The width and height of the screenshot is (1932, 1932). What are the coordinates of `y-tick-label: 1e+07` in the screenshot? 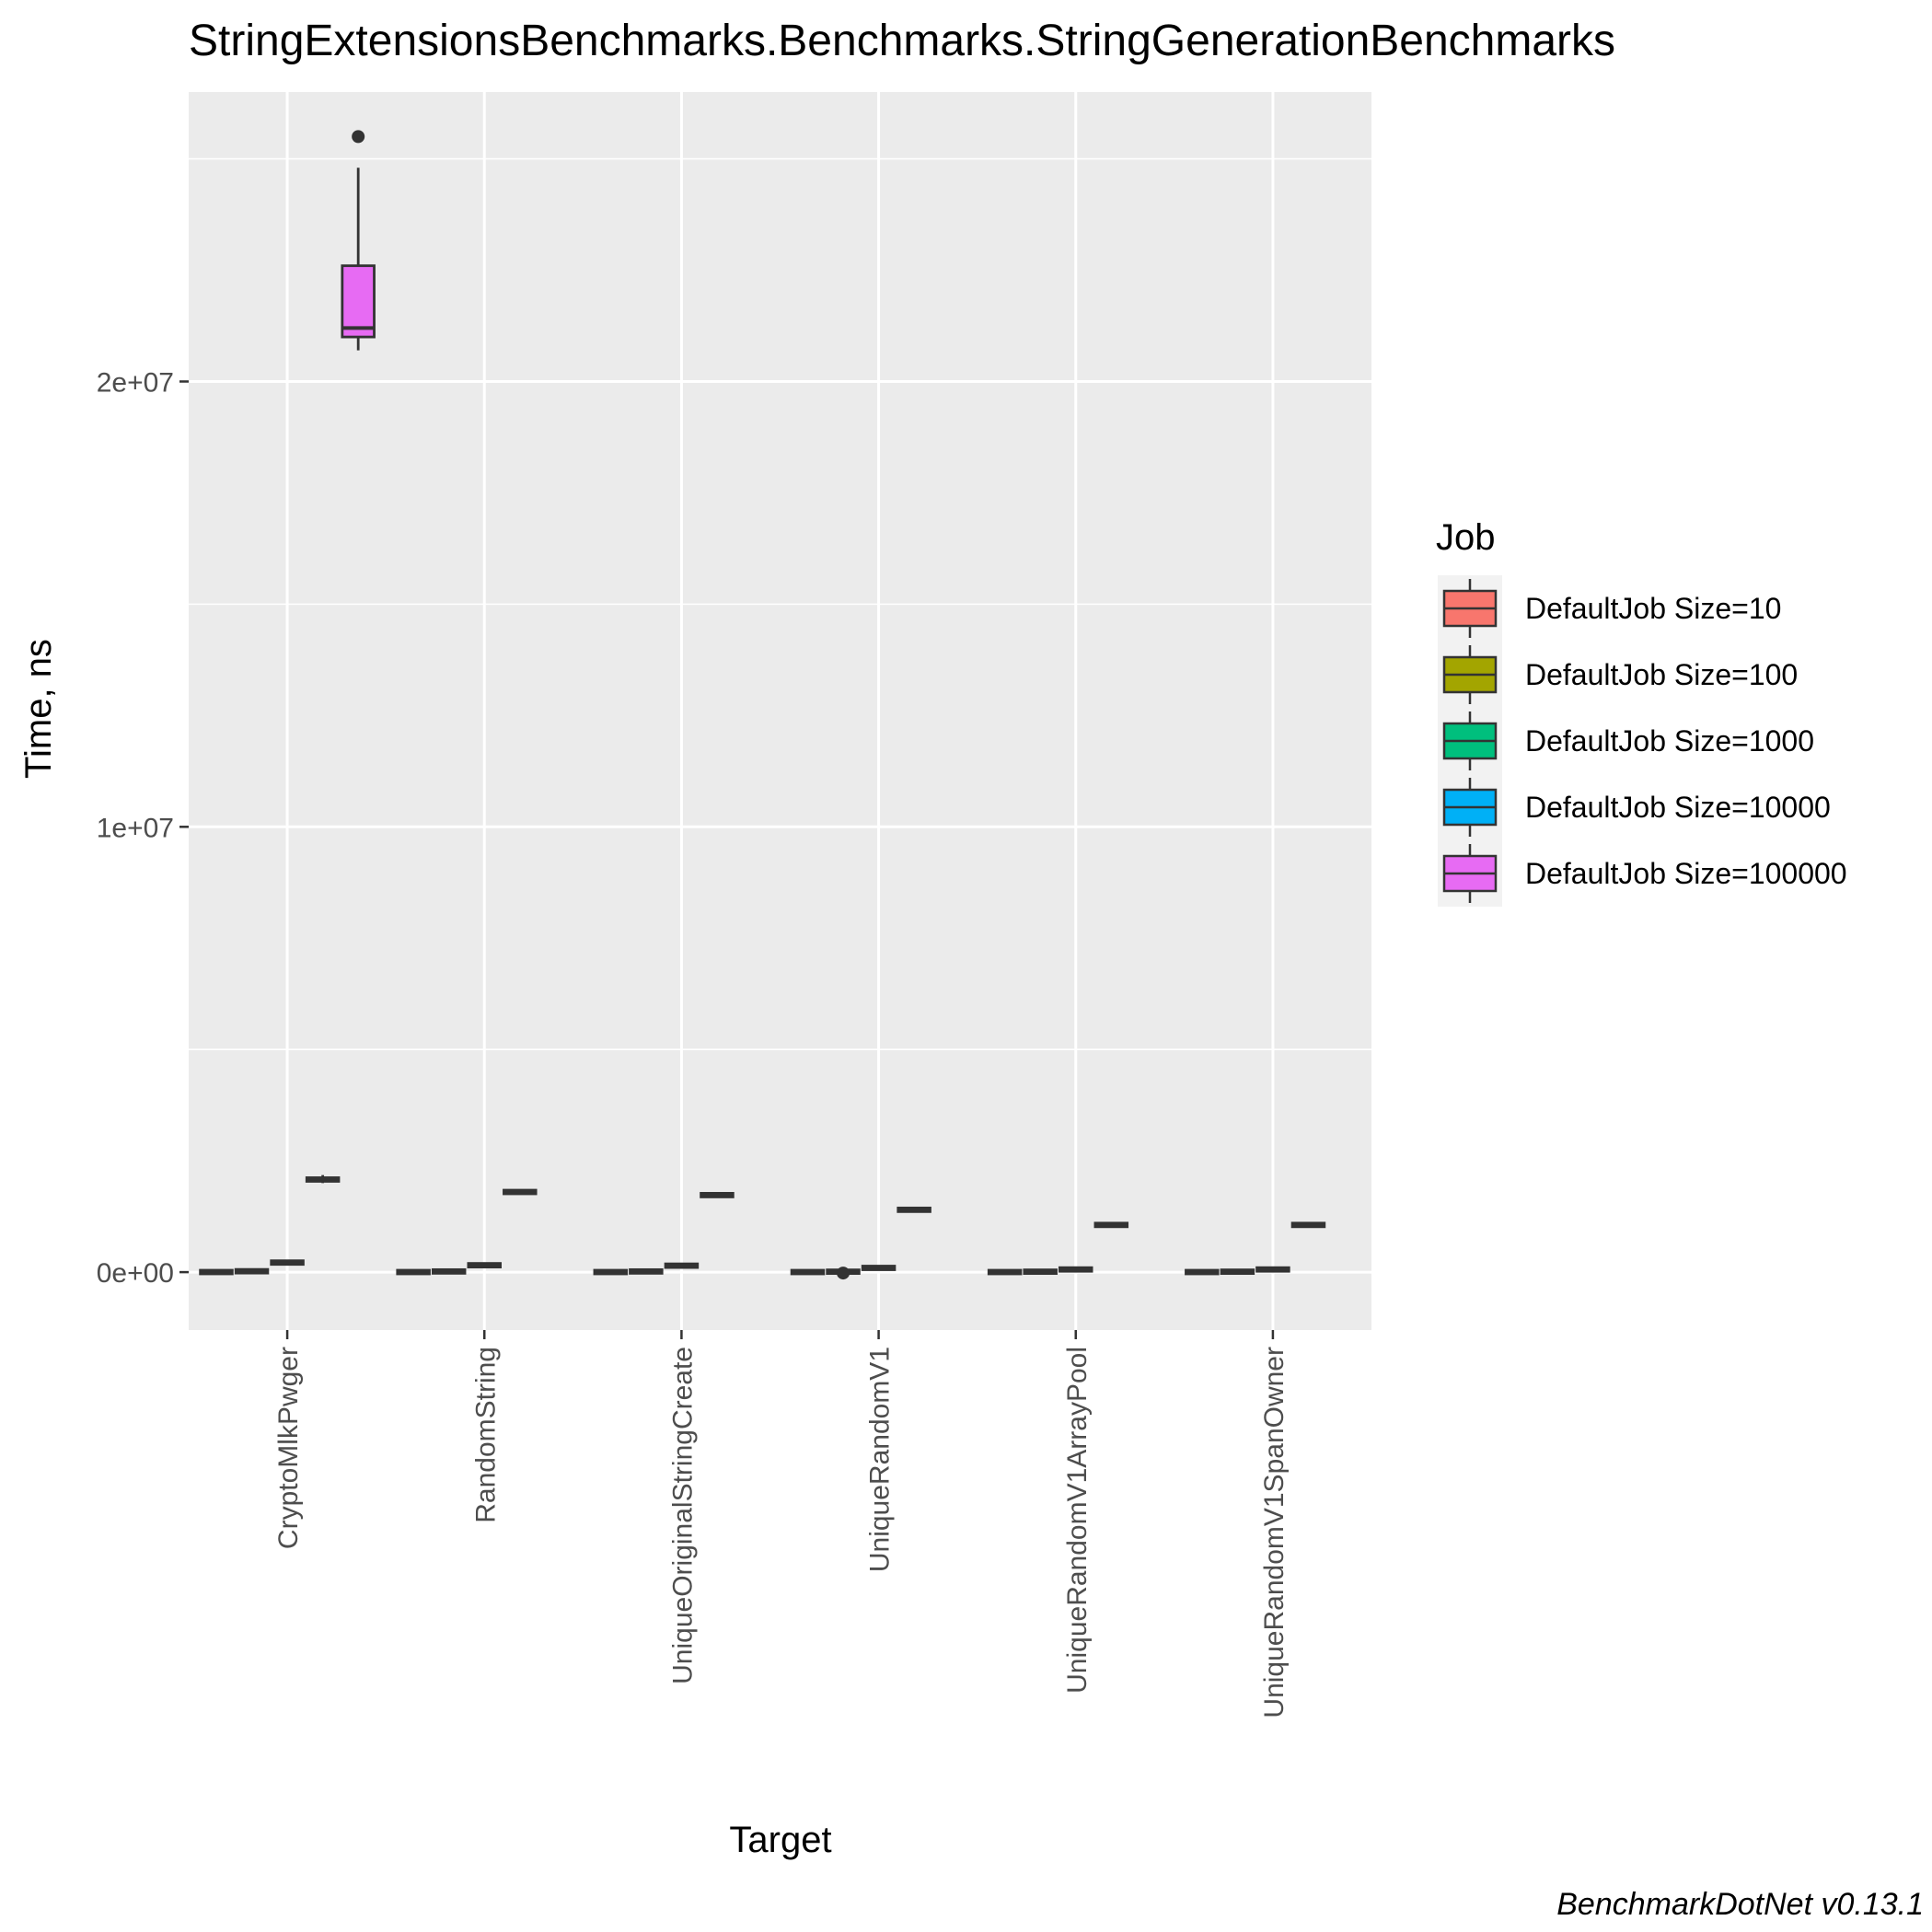 It's located at (135, 828).